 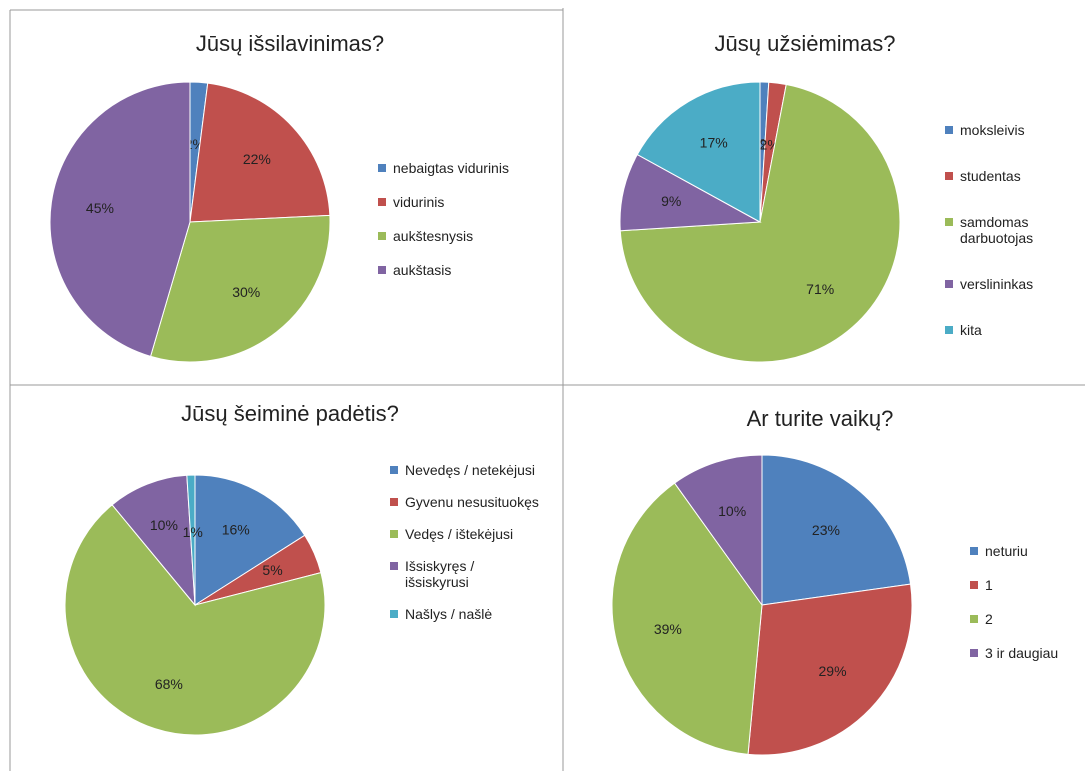 I want to click on chart-title: Jūsų šeiminė padėtis?, so click(x=290, y=413).